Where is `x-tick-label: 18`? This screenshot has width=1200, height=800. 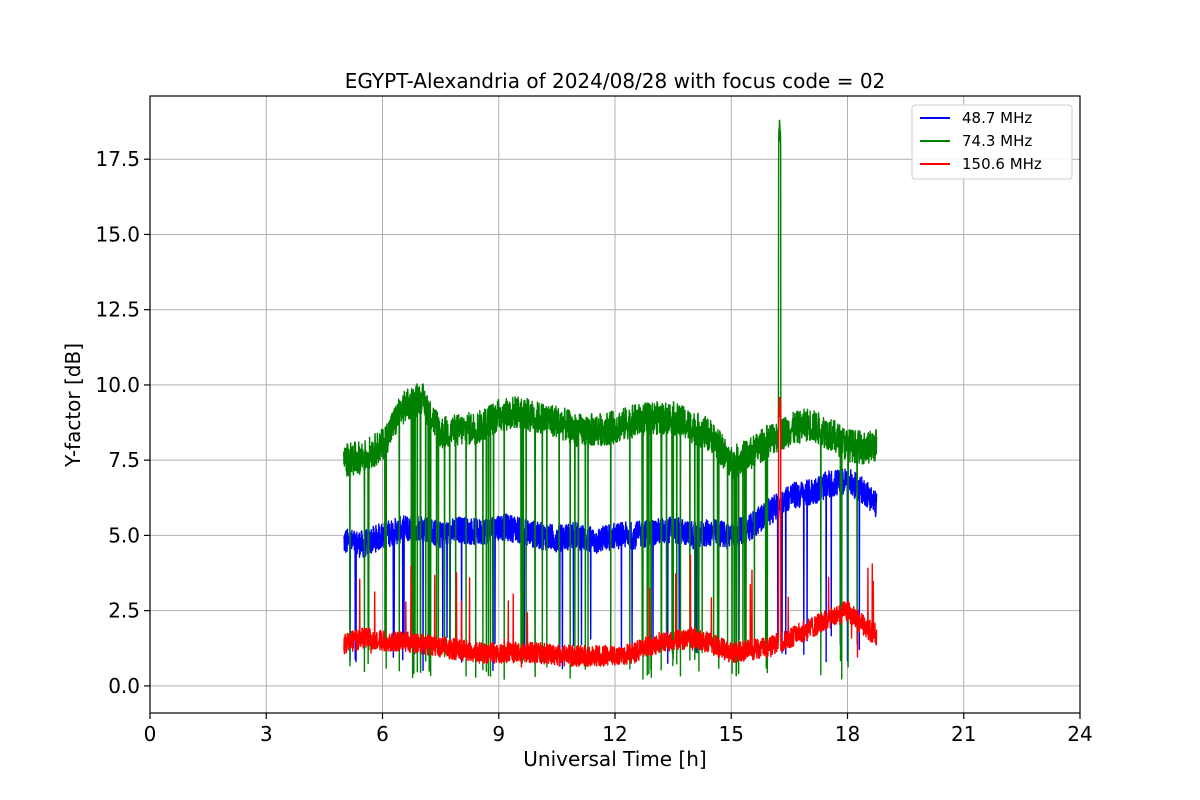
x-tick-label: 18 is located at coordinates (847, 734).